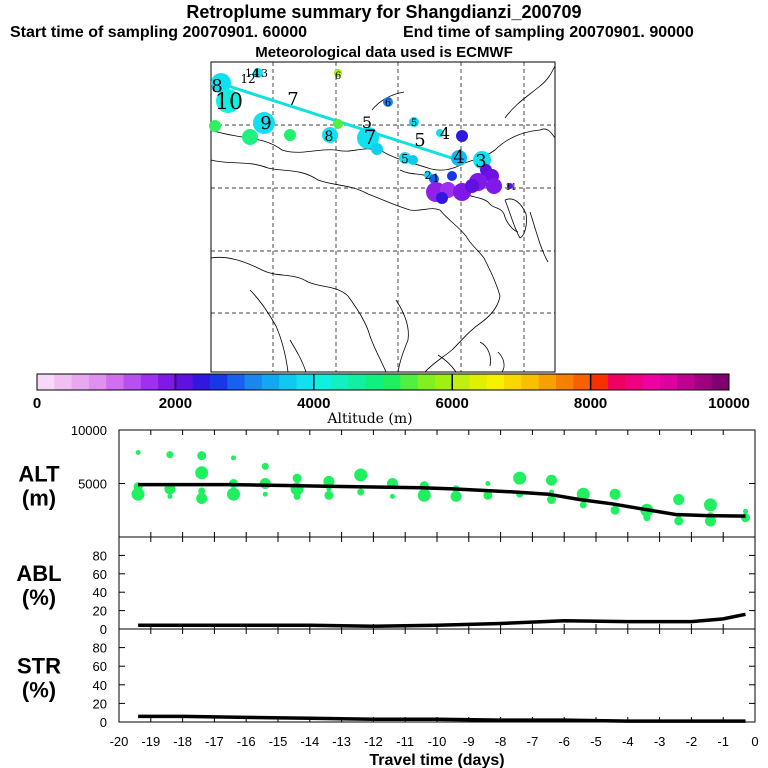  I want to click on series-line-str, so click(442, 718).